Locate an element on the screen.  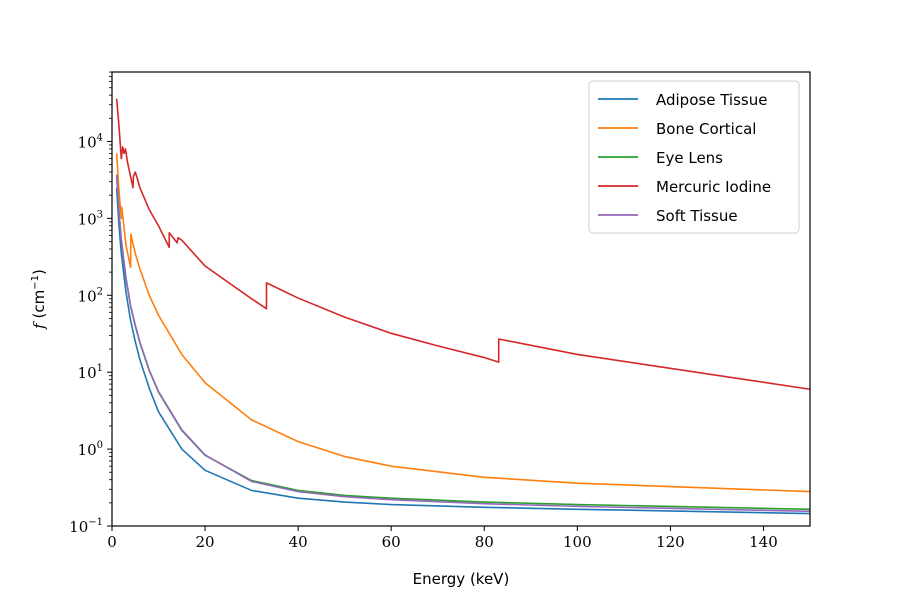
y-axis-label-unit: cm is located at coordinates (39, 301).